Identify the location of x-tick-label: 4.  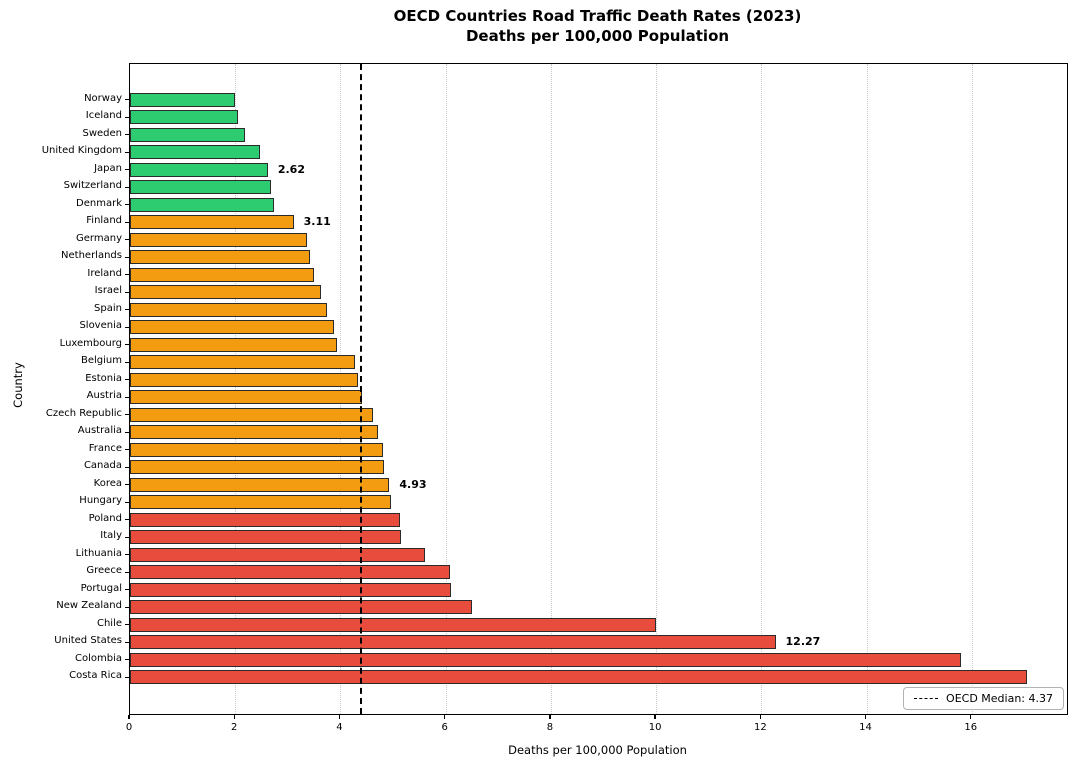
(339, 727).